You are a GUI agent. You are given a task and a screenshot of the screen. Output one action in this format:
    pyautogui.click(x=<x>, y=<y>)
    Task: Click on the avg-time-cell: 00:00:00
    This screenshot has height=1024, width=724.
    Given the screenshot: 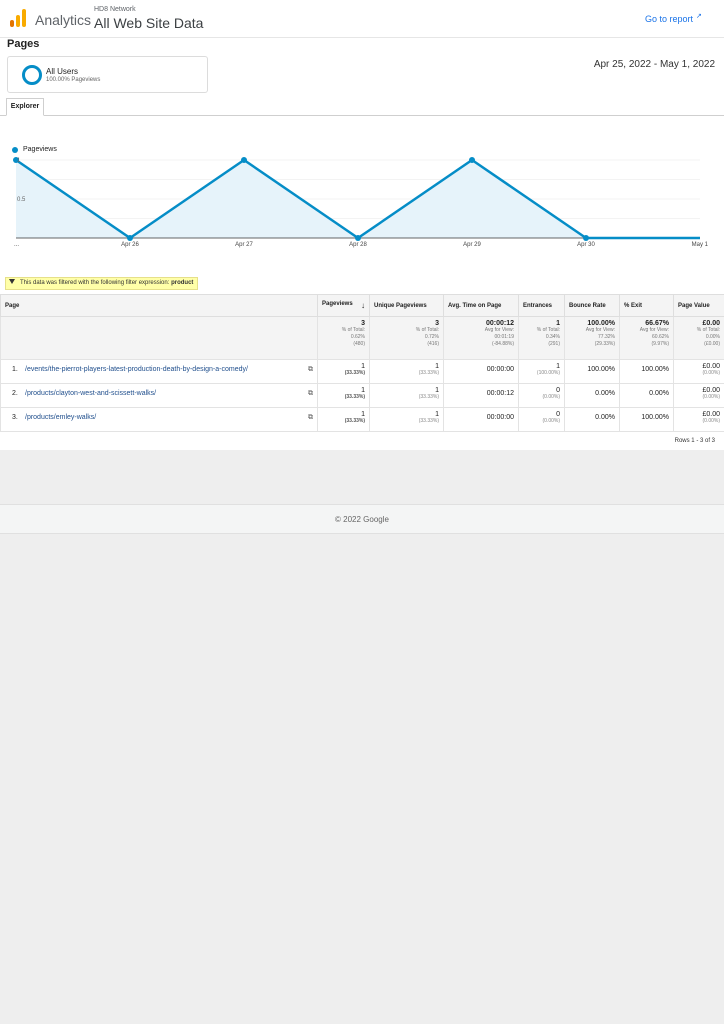 What is the action you would take?
    pyautogui.click(x=481, y=371)
    